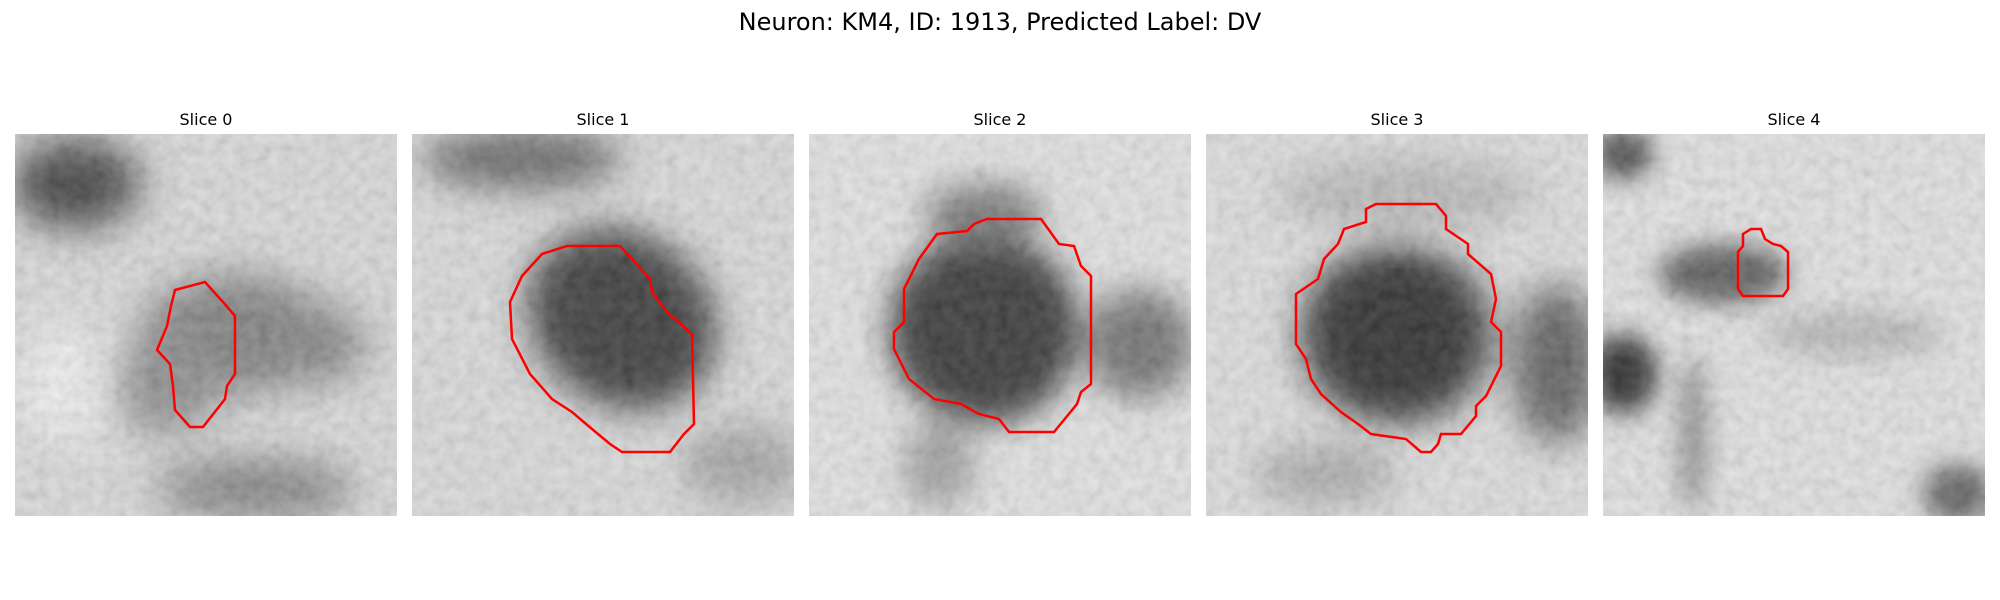 Image resolution: width=2000 pixels, height=600 pixels. I want to click on slice-panel-3: Slice 3, so click(1397, 312).